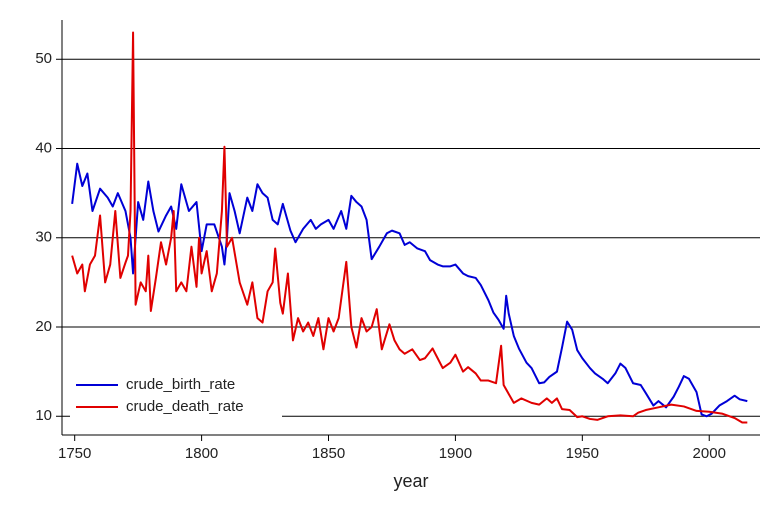 The image size is (780, 520). Describe the element at coordinates (709, 453) in the screenshot. I see `x-tick-label: 2000` at that location.